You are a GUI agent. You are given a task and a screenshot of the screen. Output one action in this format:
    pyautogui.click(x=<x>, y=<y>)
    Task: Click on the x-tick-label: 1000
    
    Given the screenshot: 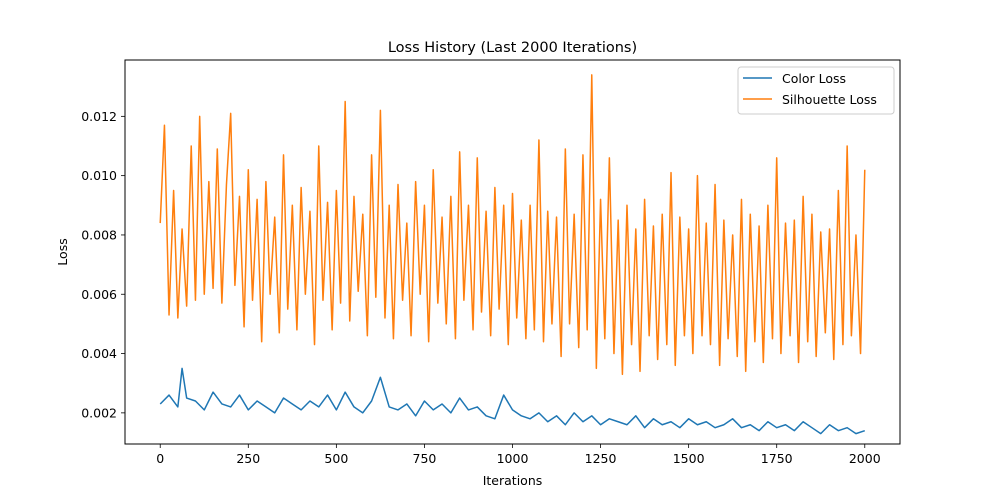 What is the action you would take?
    pyautogui.click(x=513, y=458)
    